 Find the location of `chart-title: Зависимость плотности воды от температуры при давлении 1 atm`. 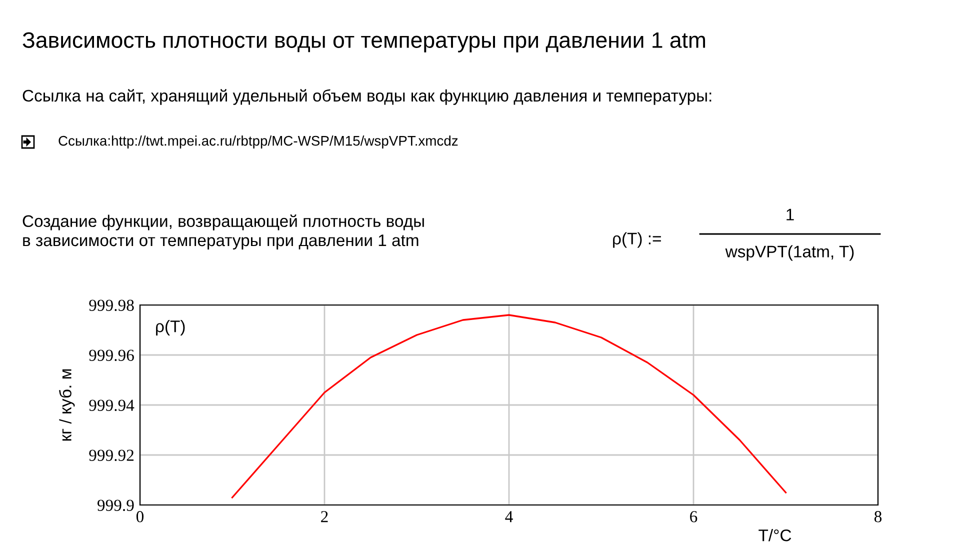

chart-title: Зависимость плотности воды от температуры при давлении 1 atm is located at coordinates (364, 42).